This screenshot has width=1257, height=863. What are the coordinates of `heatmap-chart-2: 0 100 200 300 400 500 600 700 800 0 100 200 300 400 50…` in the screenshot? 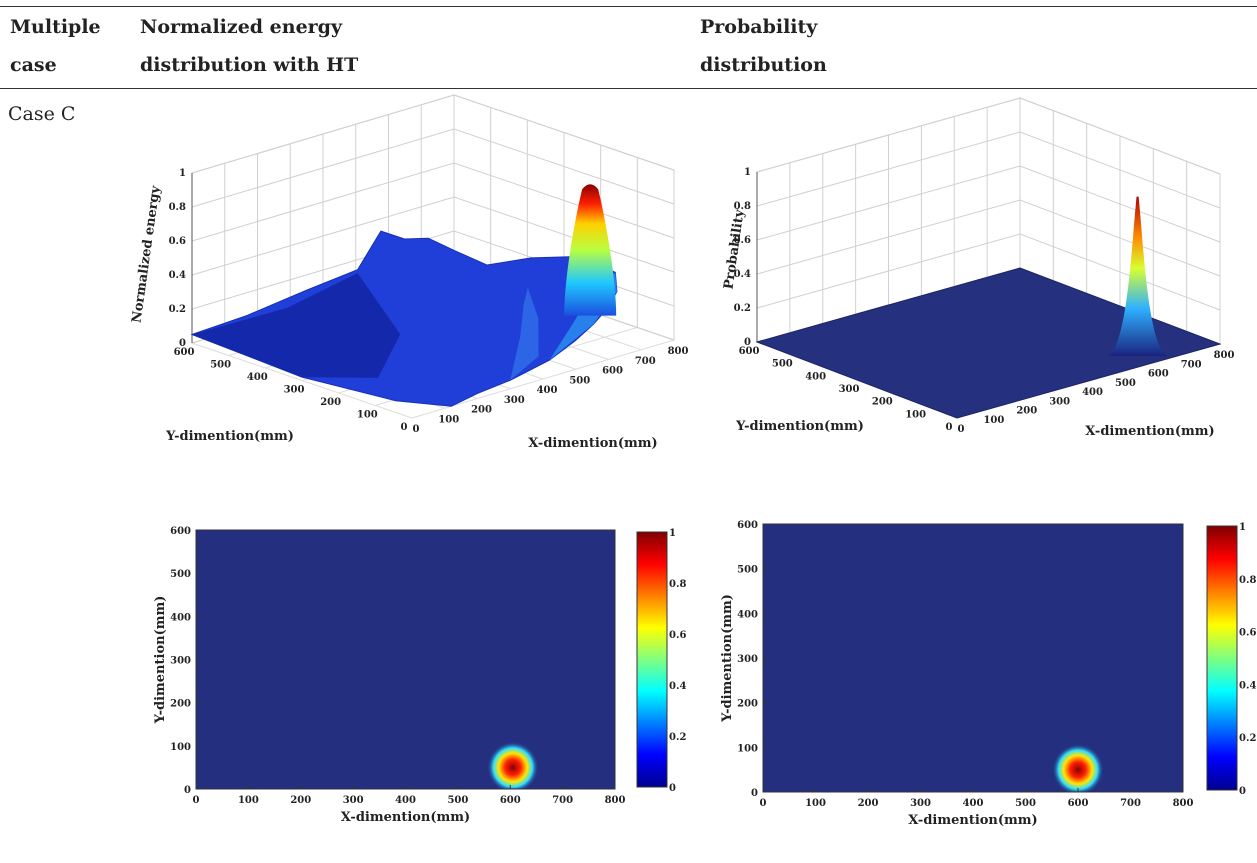 It's located at (419, 675).